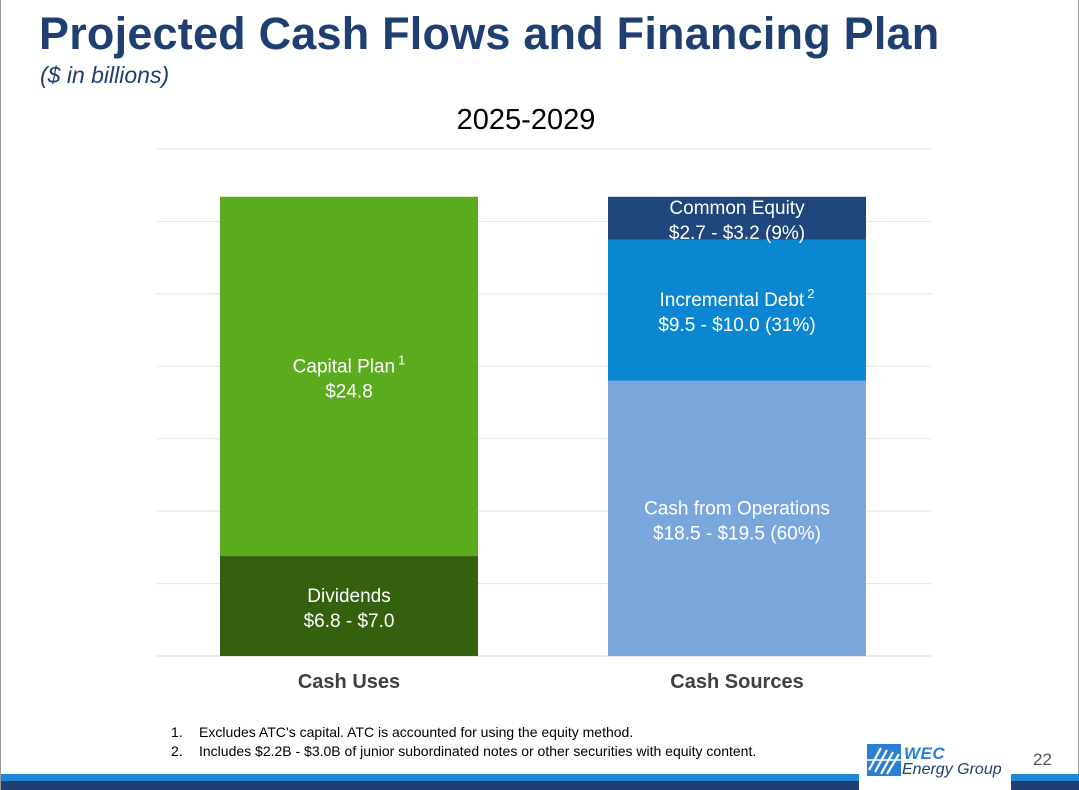 This screenshot has width=1079, height=790. Describe the element at coordinates (737, 208) in the screenshot. I see `bar-segment-label: Common Equity` at that location.